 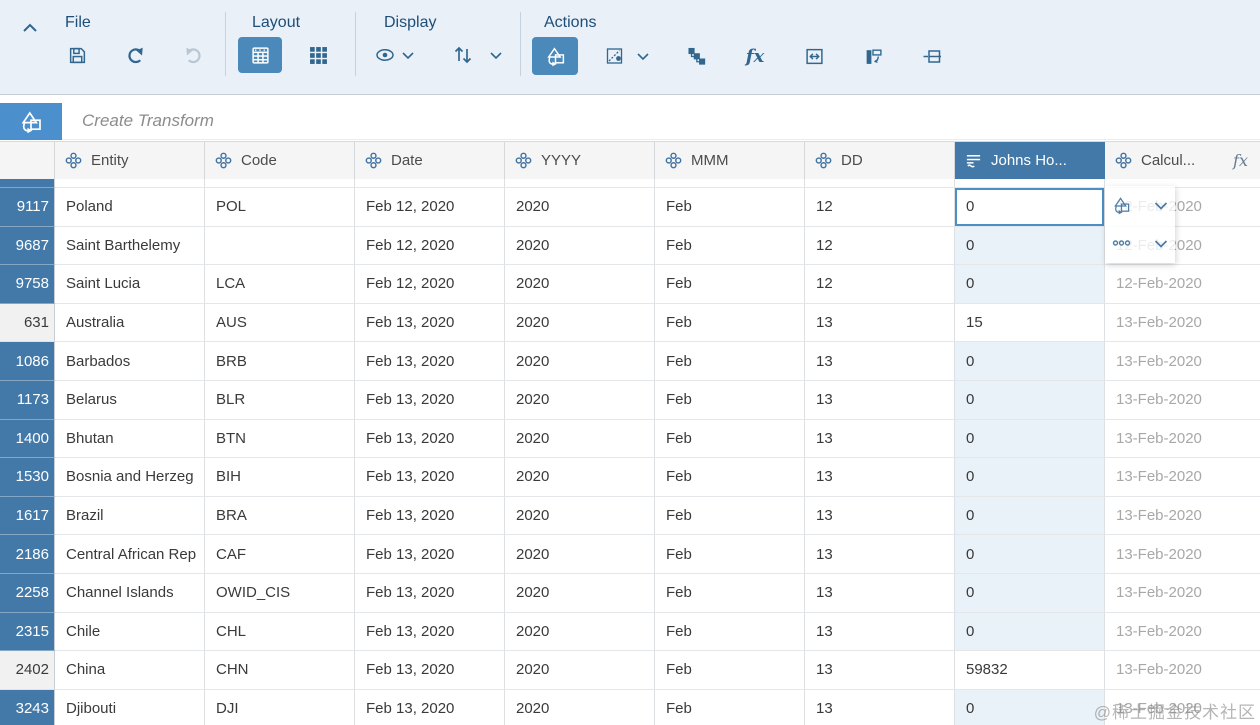 What do you see at coordinates (932, 56) in the screenshot?
I see `merge-button` at bounding box center [932, 56].